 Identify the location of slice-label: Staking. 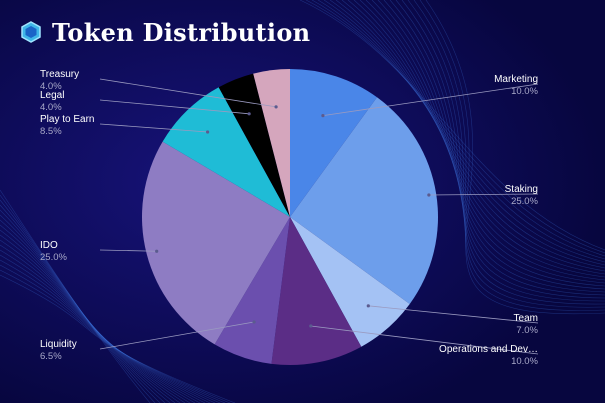
(521, 189).